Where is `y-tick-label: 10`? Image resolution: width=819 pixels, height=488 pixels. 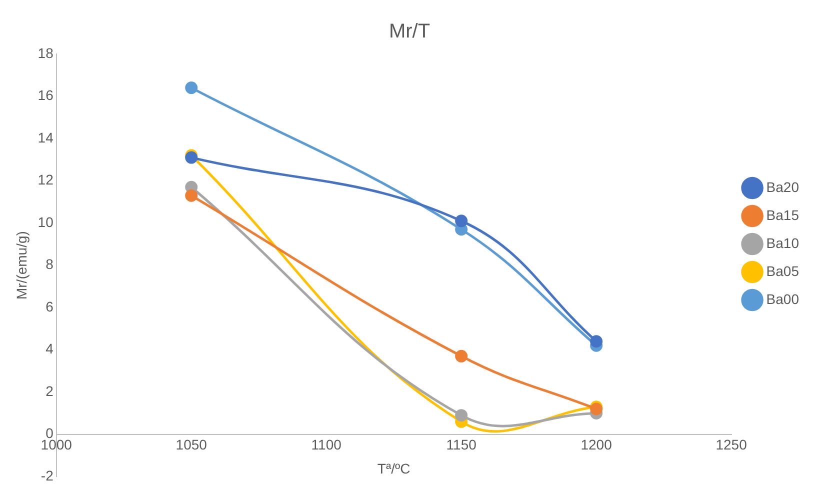
y-tick-label: 10 is located at coordinates (46, 222).